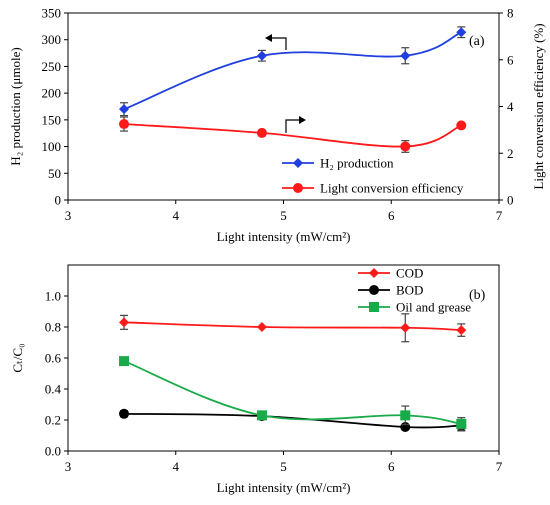 This screenshot has width=550, height=505. I want to click on y-tick-label: 150, so click(52, 119).